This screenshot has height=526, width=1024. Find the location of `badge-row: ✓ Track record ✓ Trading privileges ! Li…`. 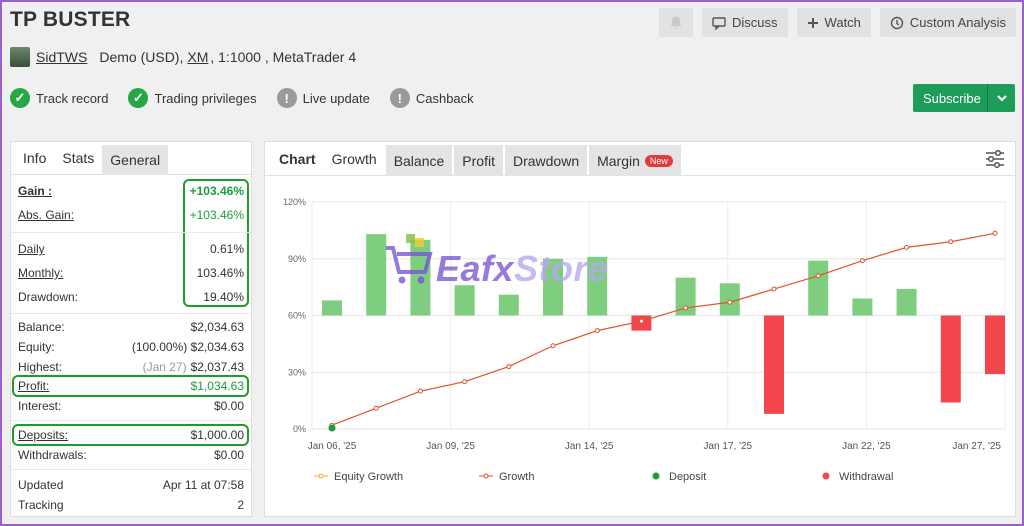

badge-row: ✓ Track record ✓ Trading privileges ! Li… is located at coordinates (245, 98).